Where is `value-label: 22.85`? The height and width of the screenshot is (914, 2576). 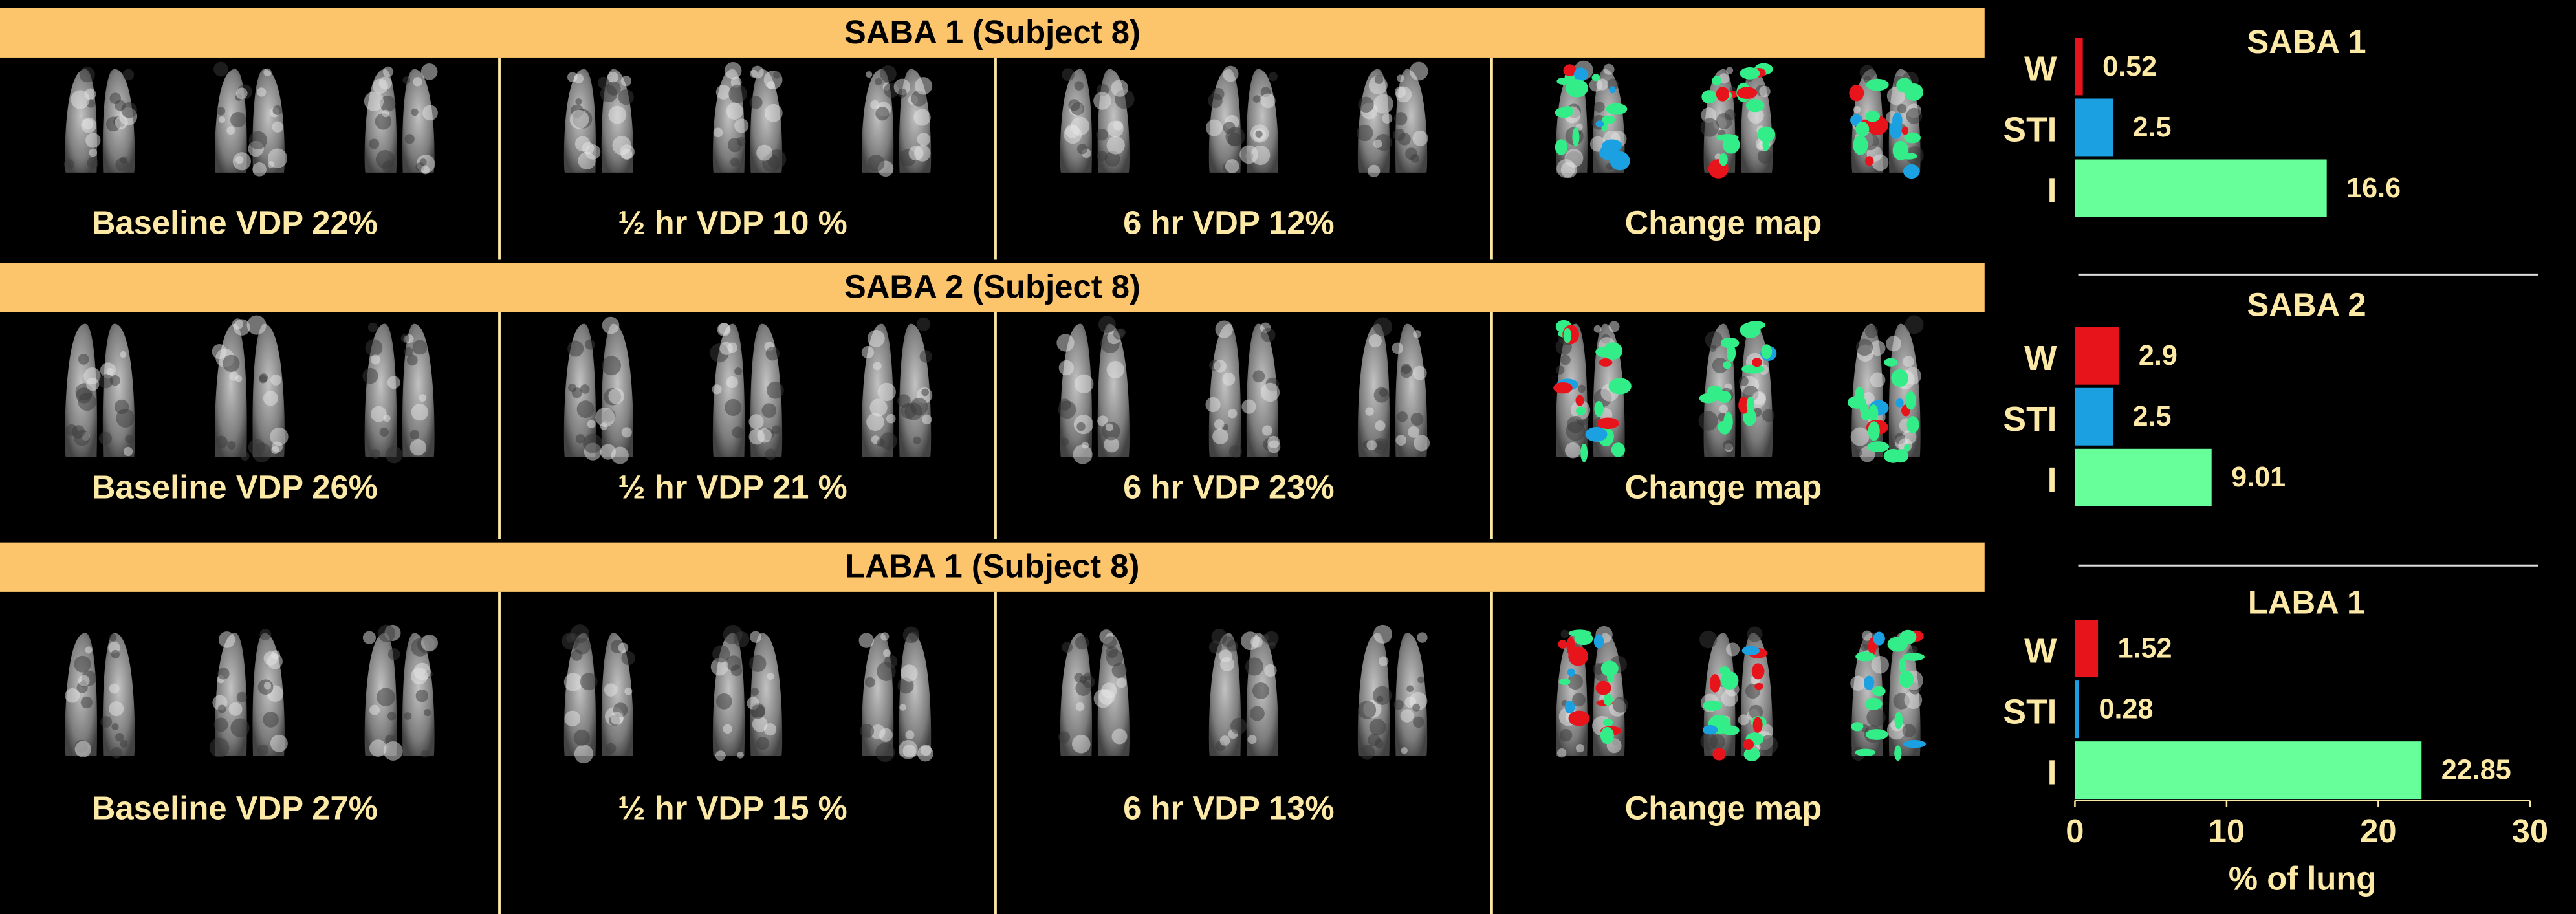
value-label: 22.85 is located at coordinates (2476, 770).